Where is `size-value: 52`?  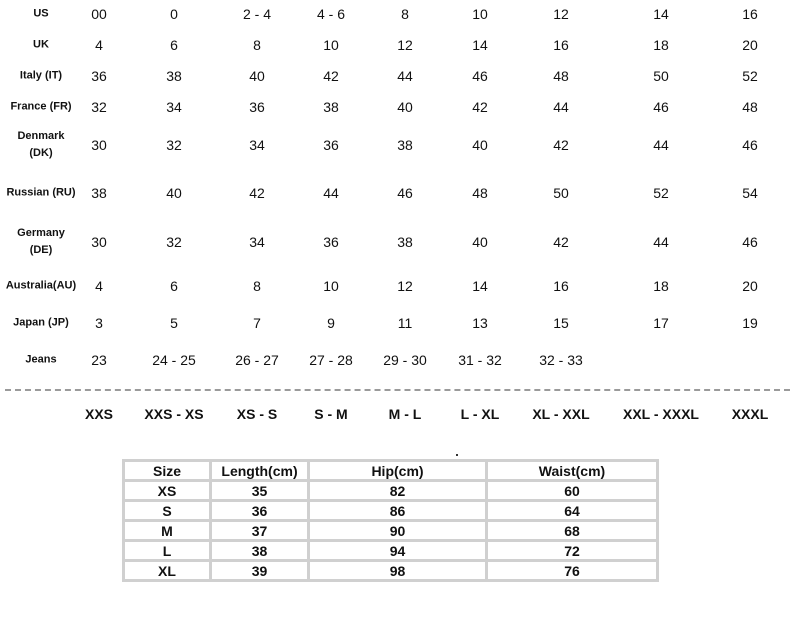 size-value: 52 is located at coordinates (661, 193).